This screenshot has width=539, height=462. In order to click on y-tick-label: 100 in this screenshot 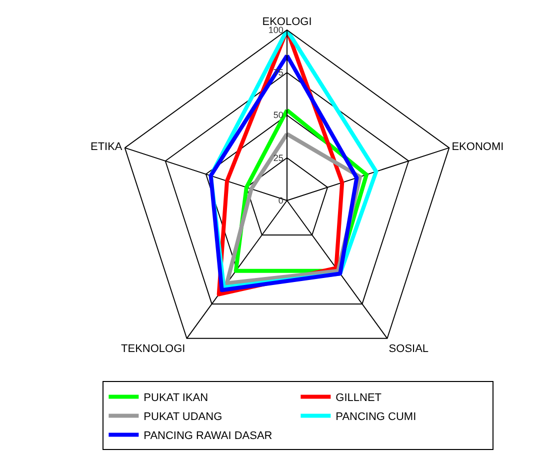, I will do `click(276, 29)`.